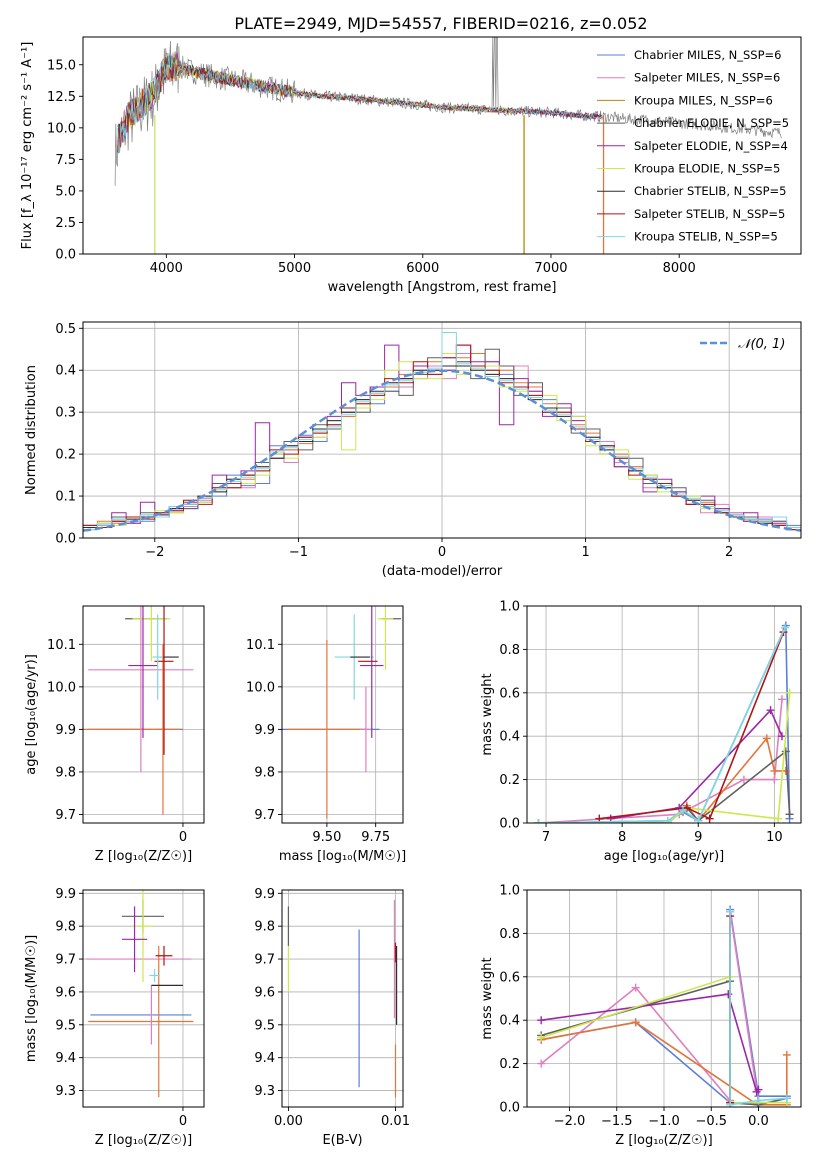 The height and width of the screenshot is (1170, 819). I want to click on y-tick-label: 1.0, so click(509, 607).